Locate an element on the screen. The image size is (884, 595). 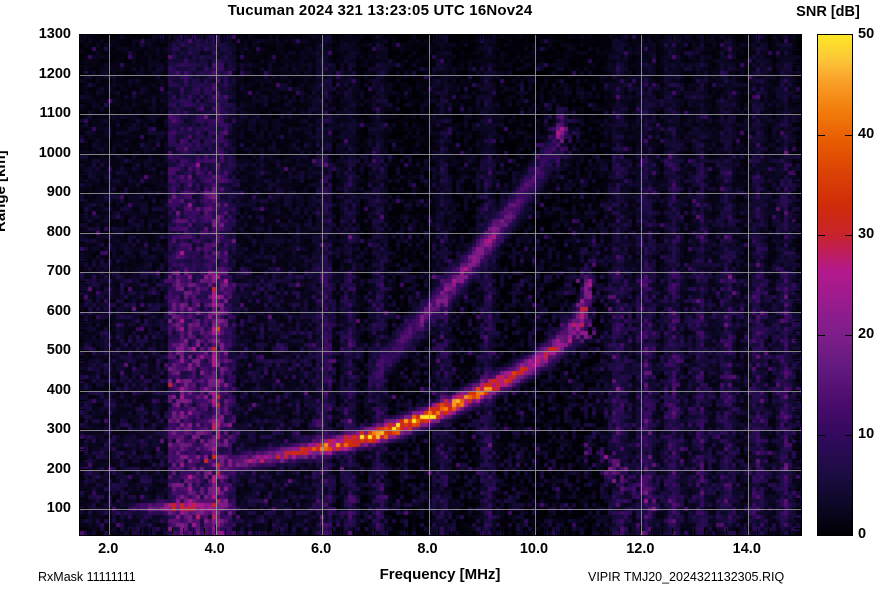
figure-title: Tucuman 2024 321 13:23:05 UTC 16Nov24 is located at coordinates (380, 10).